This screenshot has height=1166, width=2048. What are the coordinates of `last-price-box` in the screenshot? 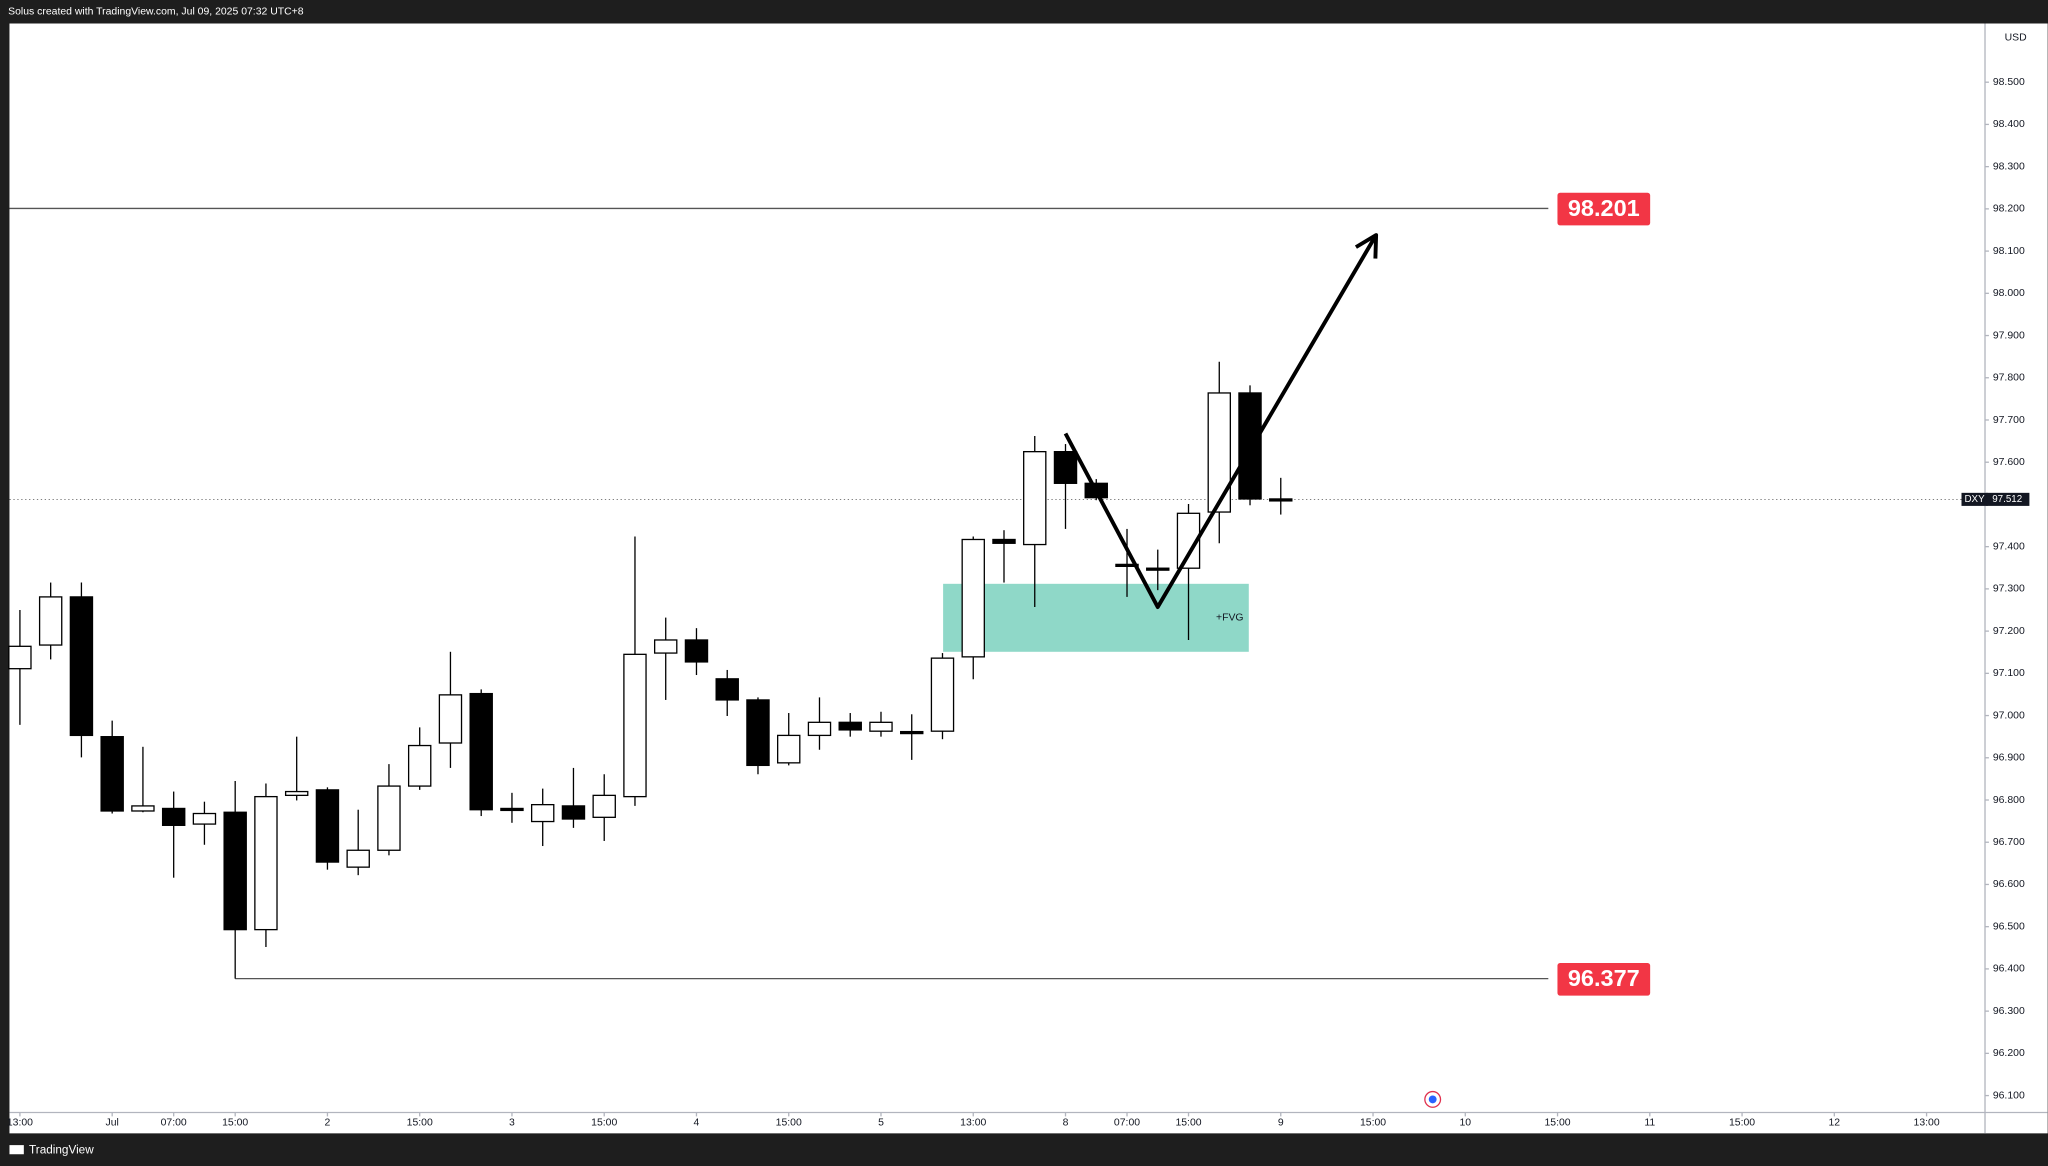 It's located at (2008, 499).